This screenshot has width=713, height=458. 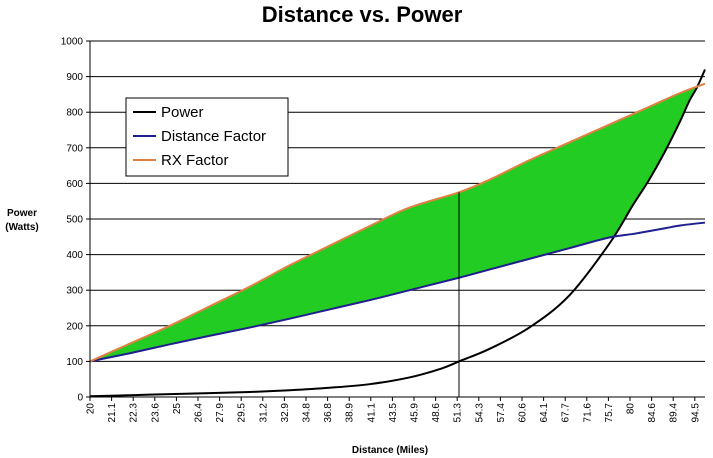 I want to click on y-tick-label: 200, so click(x=74, y=326).